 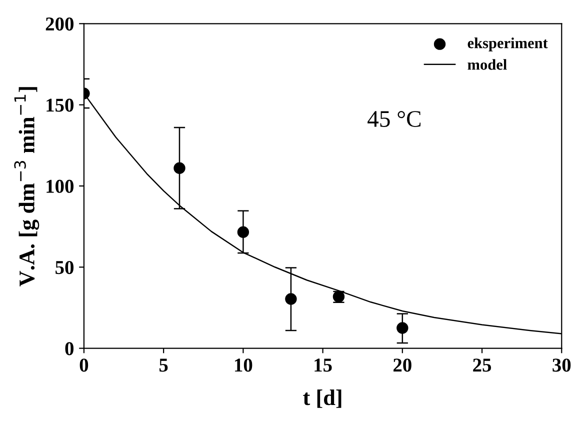 I want to click on x-tick-label: 15, so click(x=323, y=365).